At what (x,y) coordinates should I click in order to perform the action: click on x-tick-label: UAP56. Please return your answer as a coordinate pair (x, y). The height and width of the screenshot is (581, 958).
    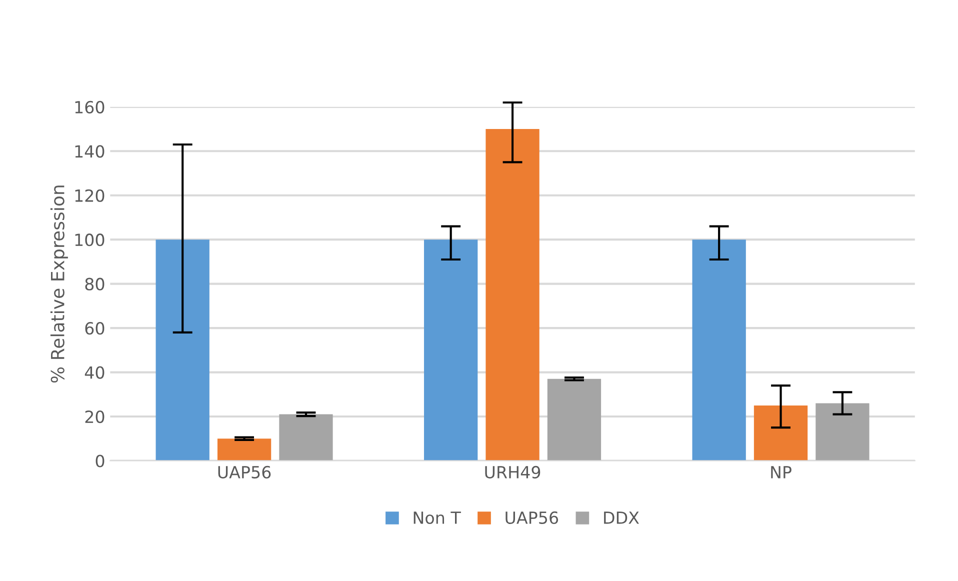
    Looking at the image, I should click on (244, 472).